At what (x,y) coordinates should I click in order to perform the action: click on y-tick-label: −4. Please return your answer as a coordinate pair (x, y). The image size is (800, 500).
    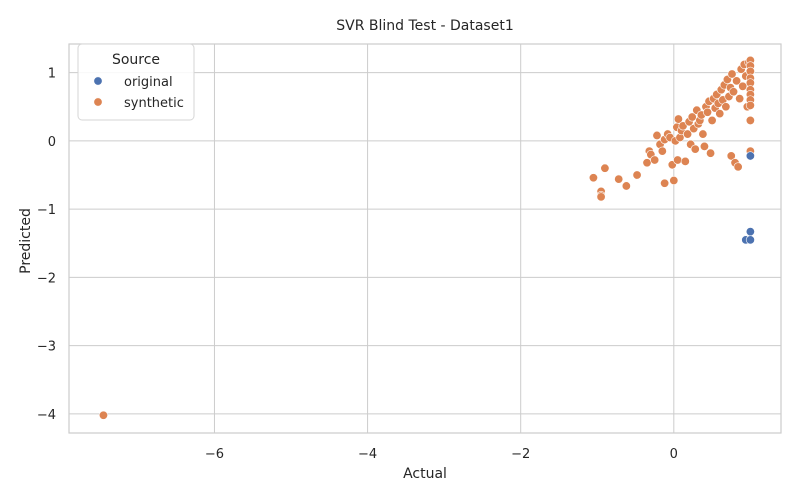
    Looking at the image, I should click on (46, 415).